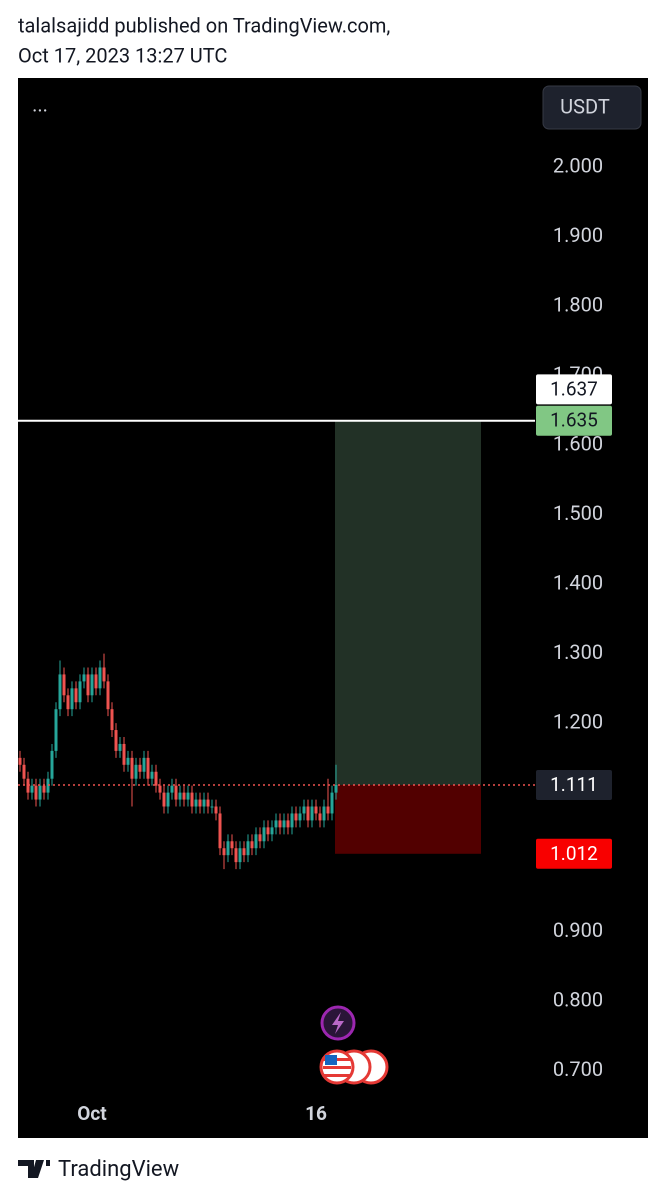 Image resolution: width=666 pixels, height=1200 pixels. Describe the element at coordinates (578, 235) in the screenshot. I see `y-tick-label: 1.900` at that location.